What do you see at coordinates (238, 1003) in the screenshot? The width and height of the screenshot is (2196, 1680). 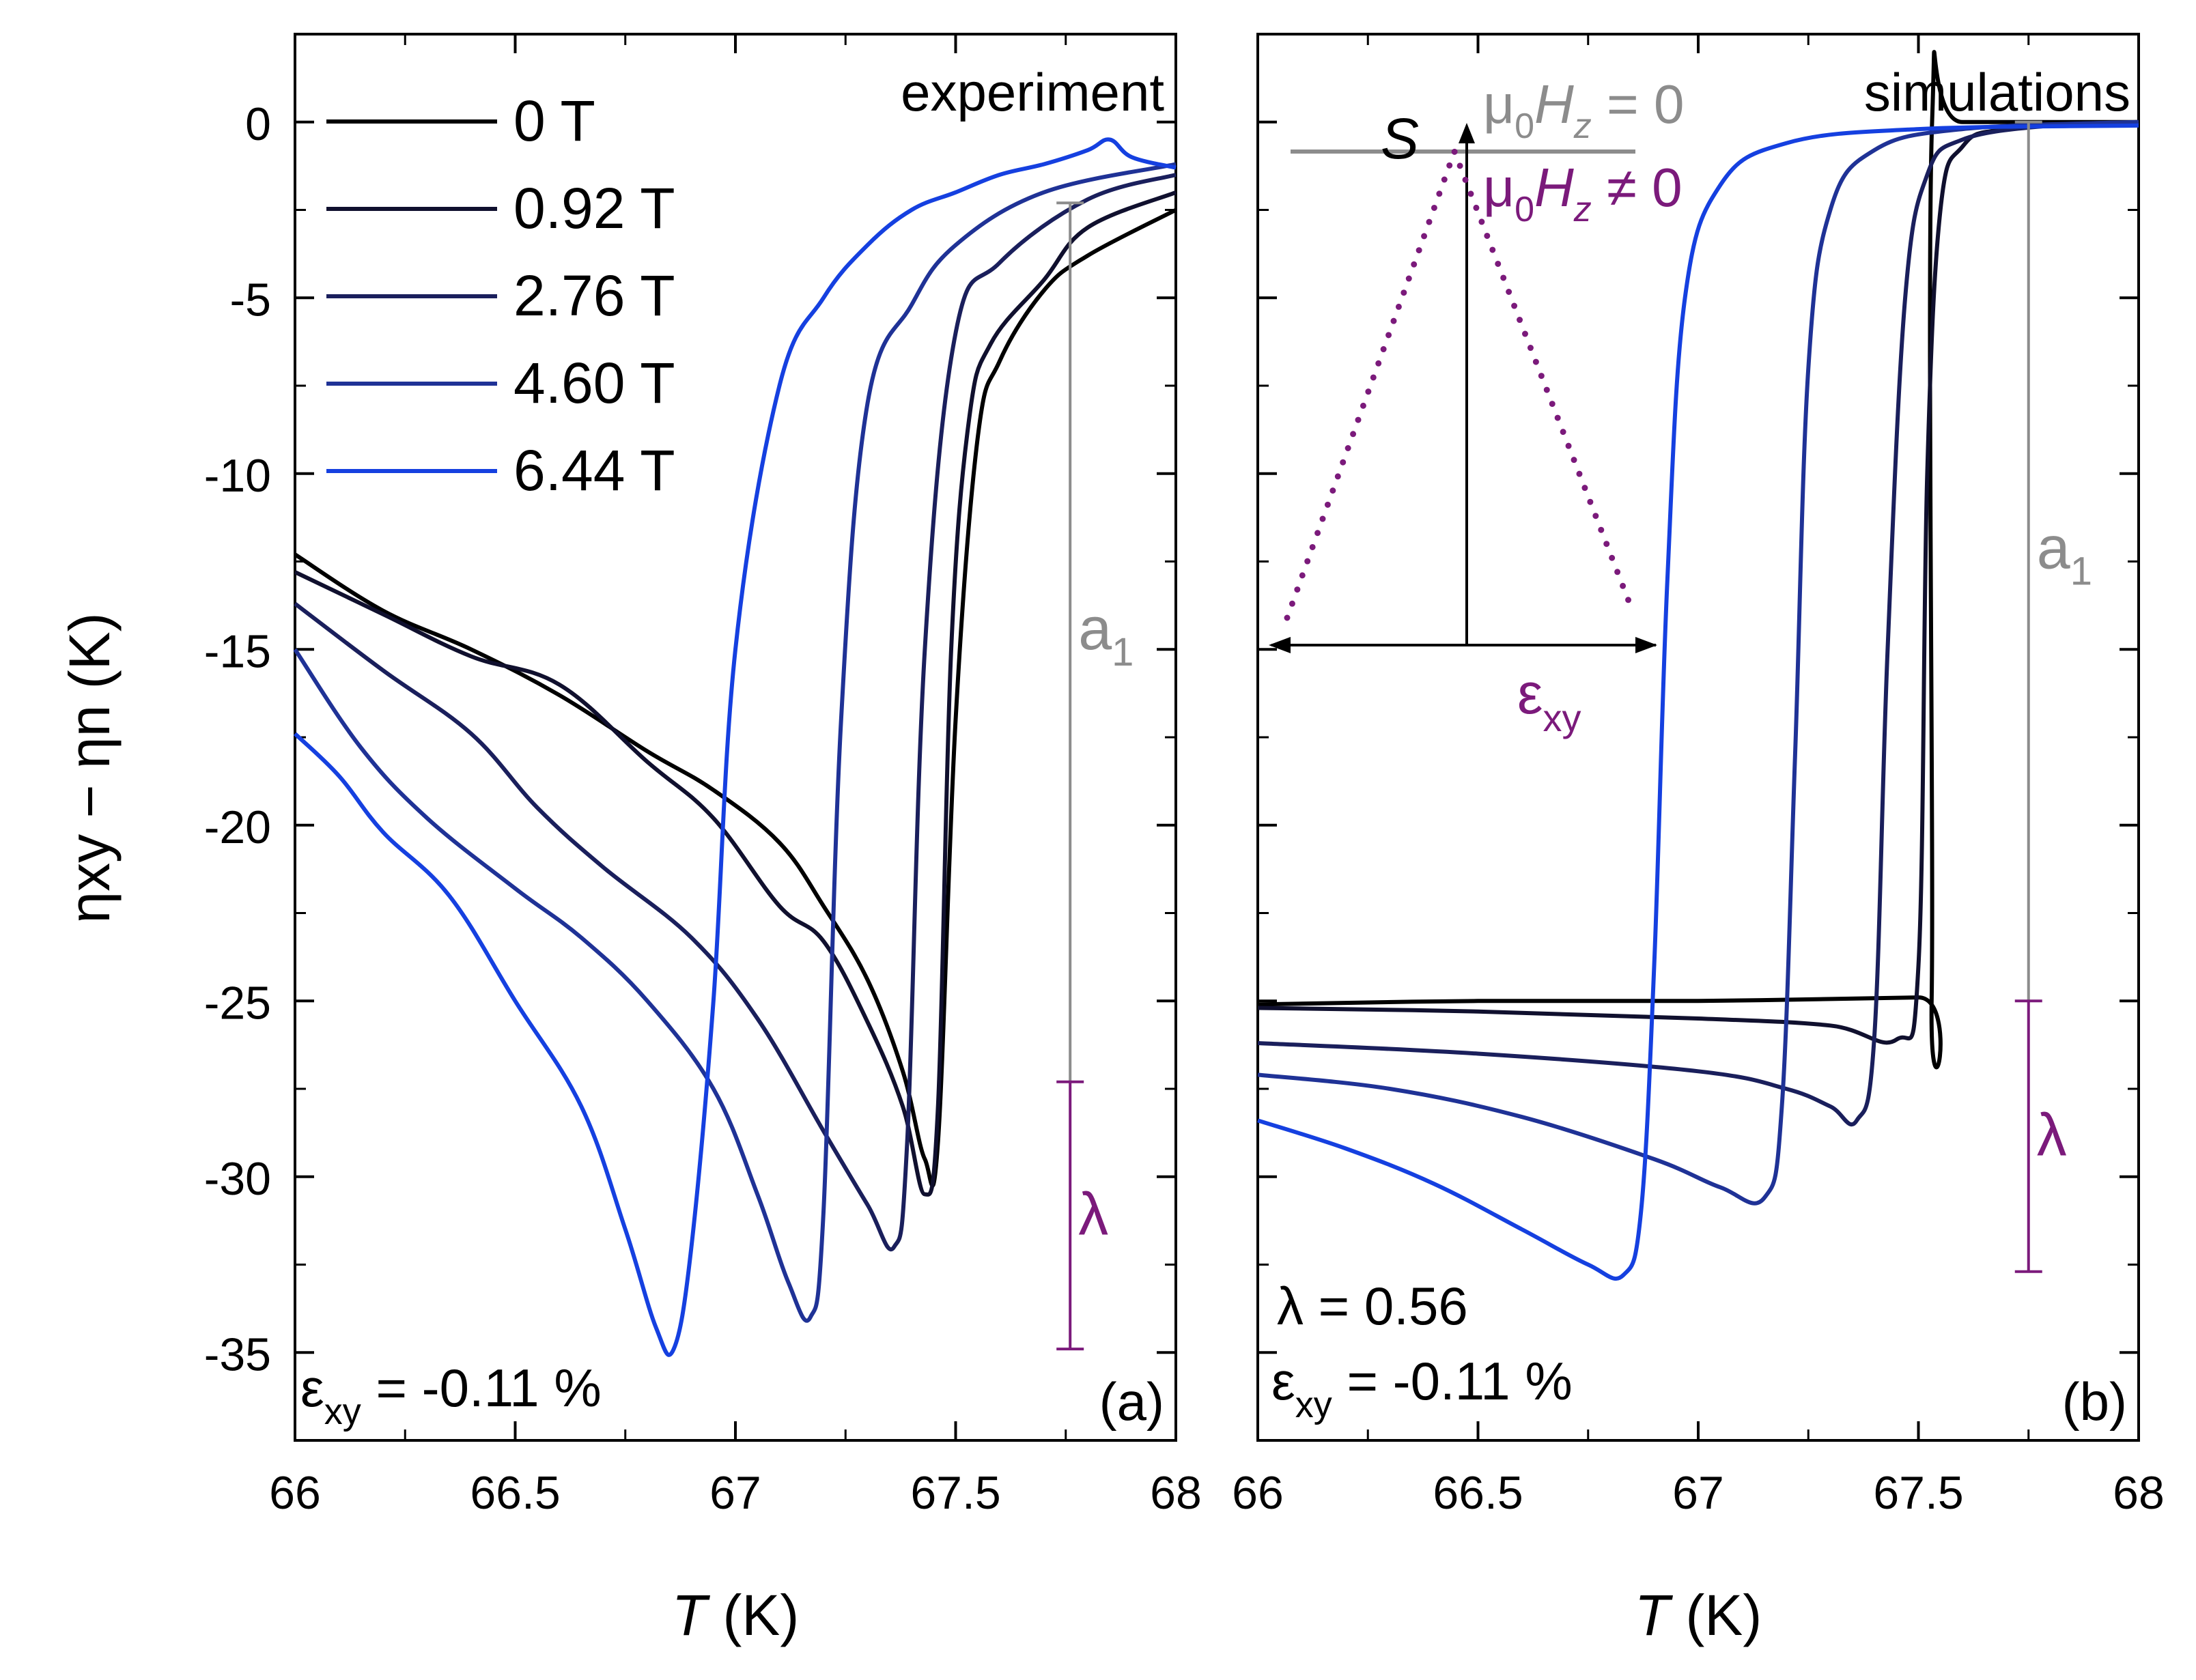 I see `y-tick-label: -25` at bounding box center [238, 1003].